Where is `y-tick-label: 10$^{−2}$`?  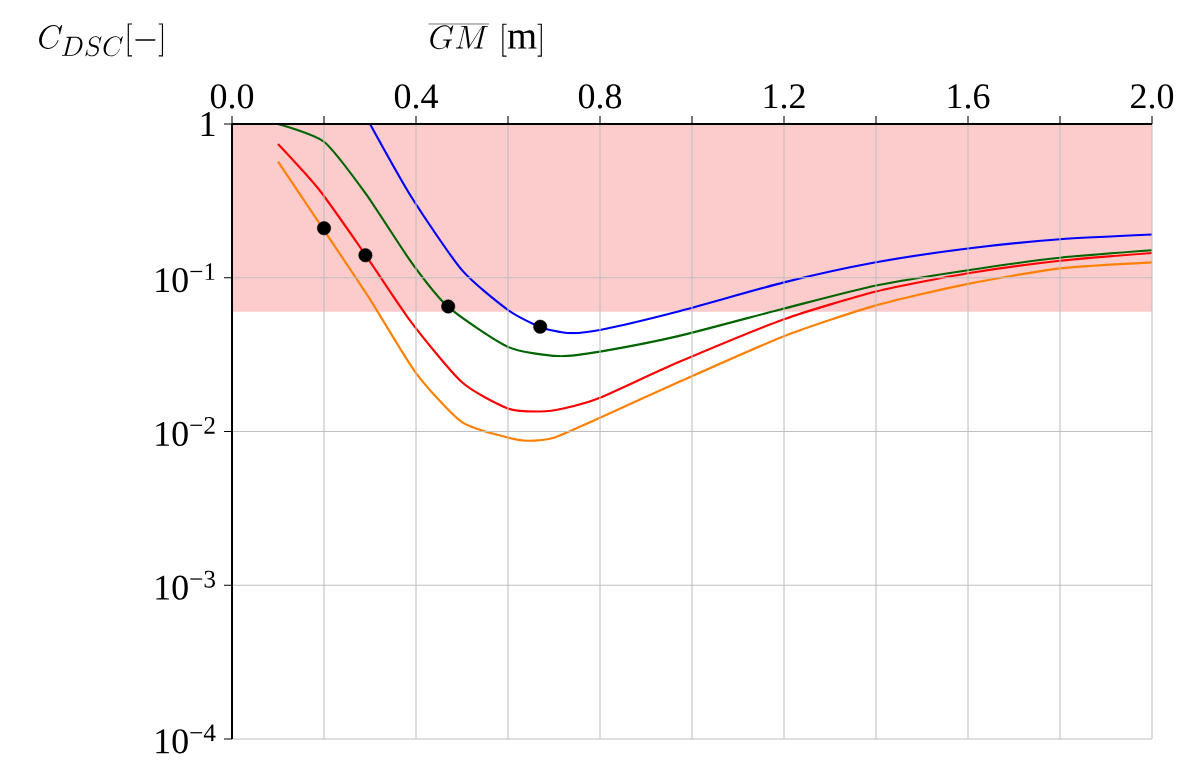
y-tick-label: 10$^{−2}$ is located at coordinates (185, 431).